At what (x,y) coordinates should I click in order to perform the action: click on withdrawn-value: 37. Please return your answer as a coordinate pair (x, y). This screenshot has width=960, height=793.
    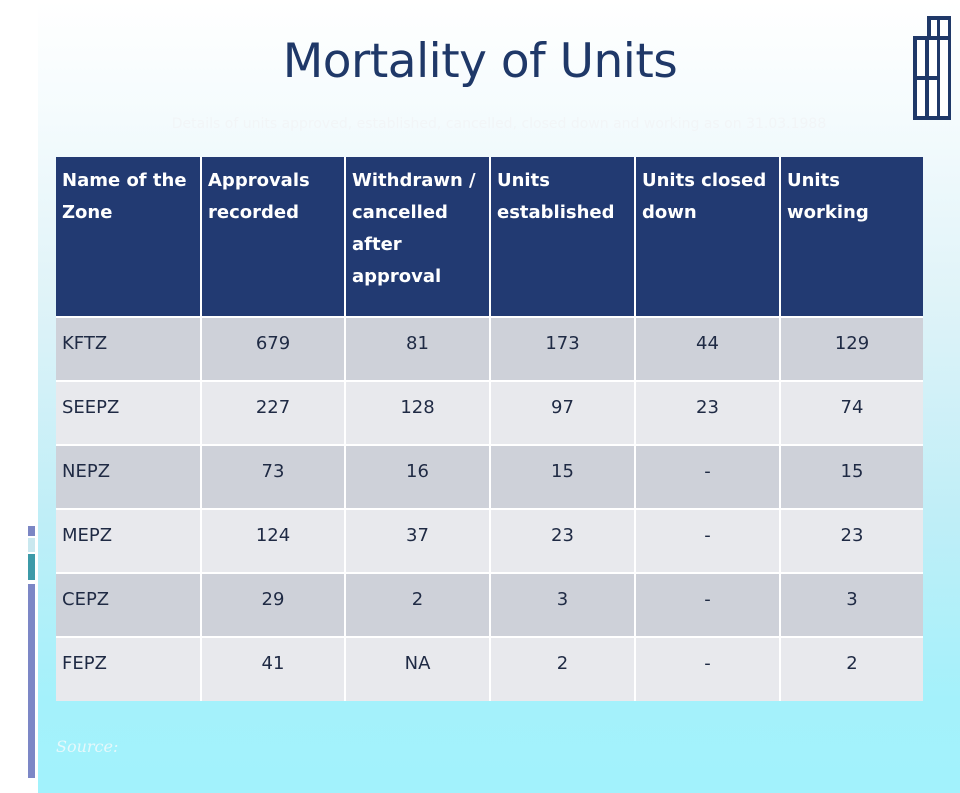
    Looking at the image, I should click on (417, 535).